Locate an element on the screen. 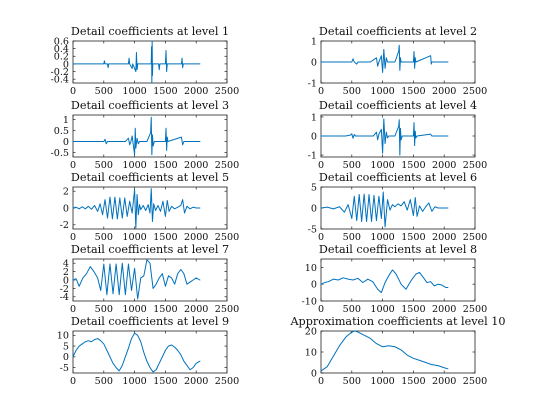 The image size is (560, 420). y-tick-label: -0.4 is located at coordinates (60, 80).